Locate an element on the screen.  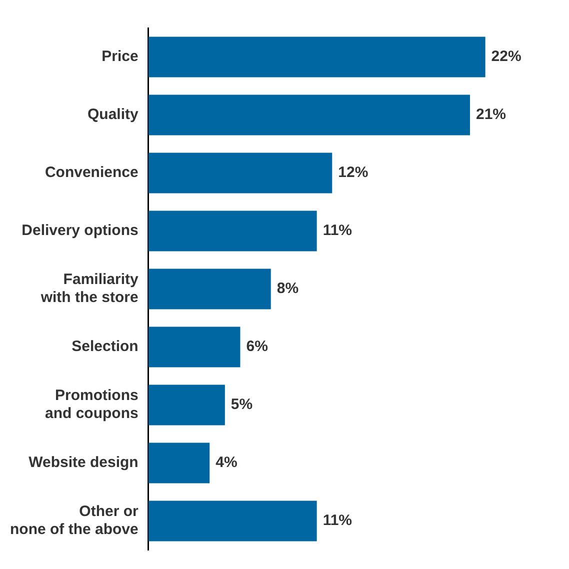
y-tick-label: Convenience is located at coordinates (91, 173).